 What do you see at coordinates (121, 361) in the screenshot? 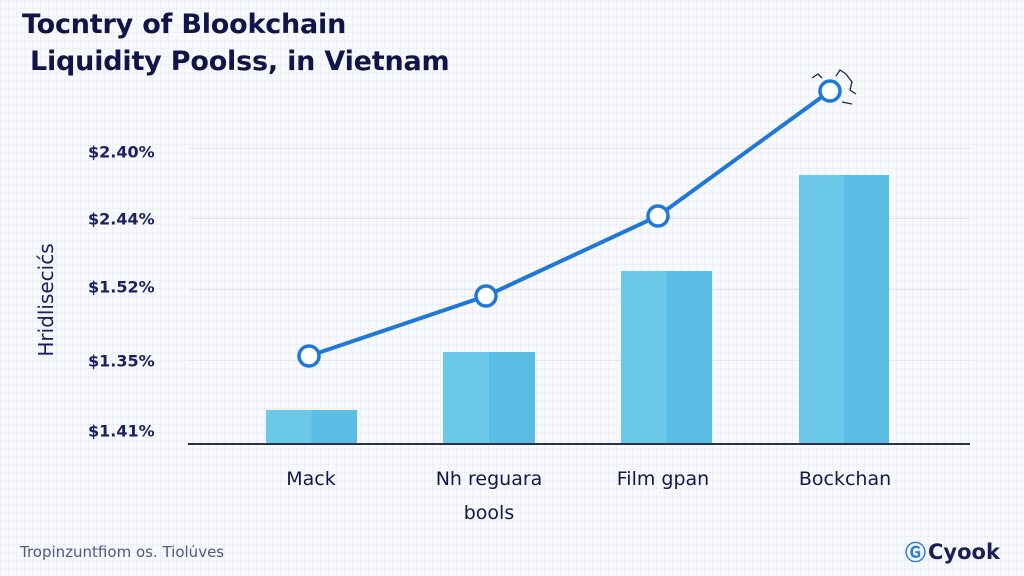
I see `y-tick-label: $1.35%` at bounding box center [121, 361].